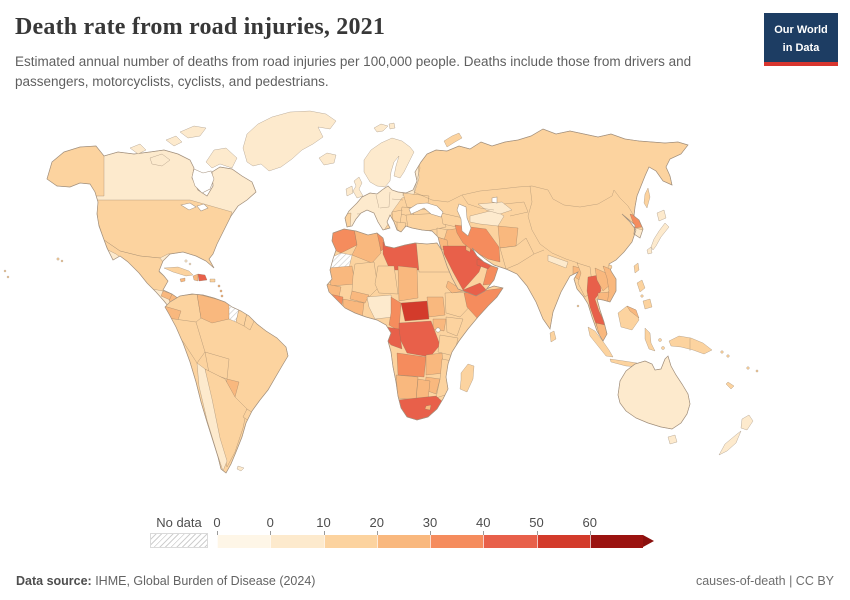  What do you see at coordinates (415, 311) in the screenshot?
I see `country-central-african-republic` at bounding box center [415, 311].